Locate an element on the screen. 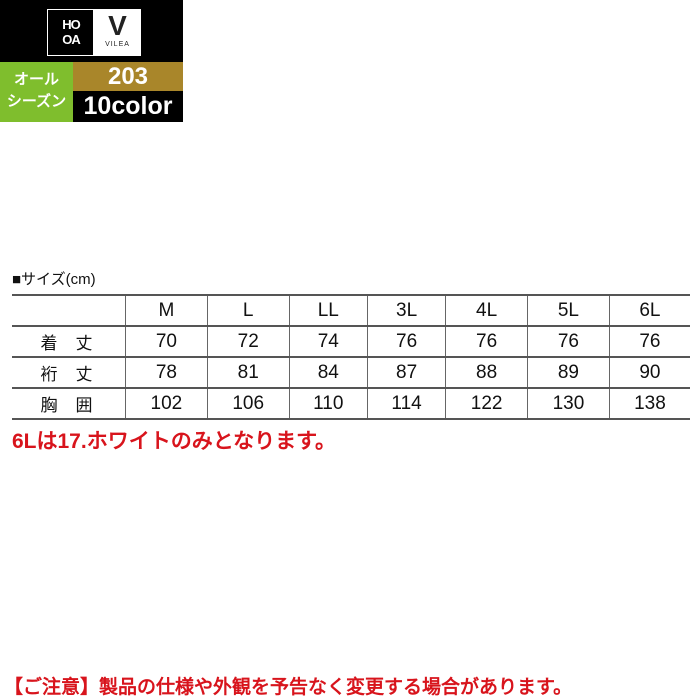  model-number: 203 is located at coordinates (128, 76).